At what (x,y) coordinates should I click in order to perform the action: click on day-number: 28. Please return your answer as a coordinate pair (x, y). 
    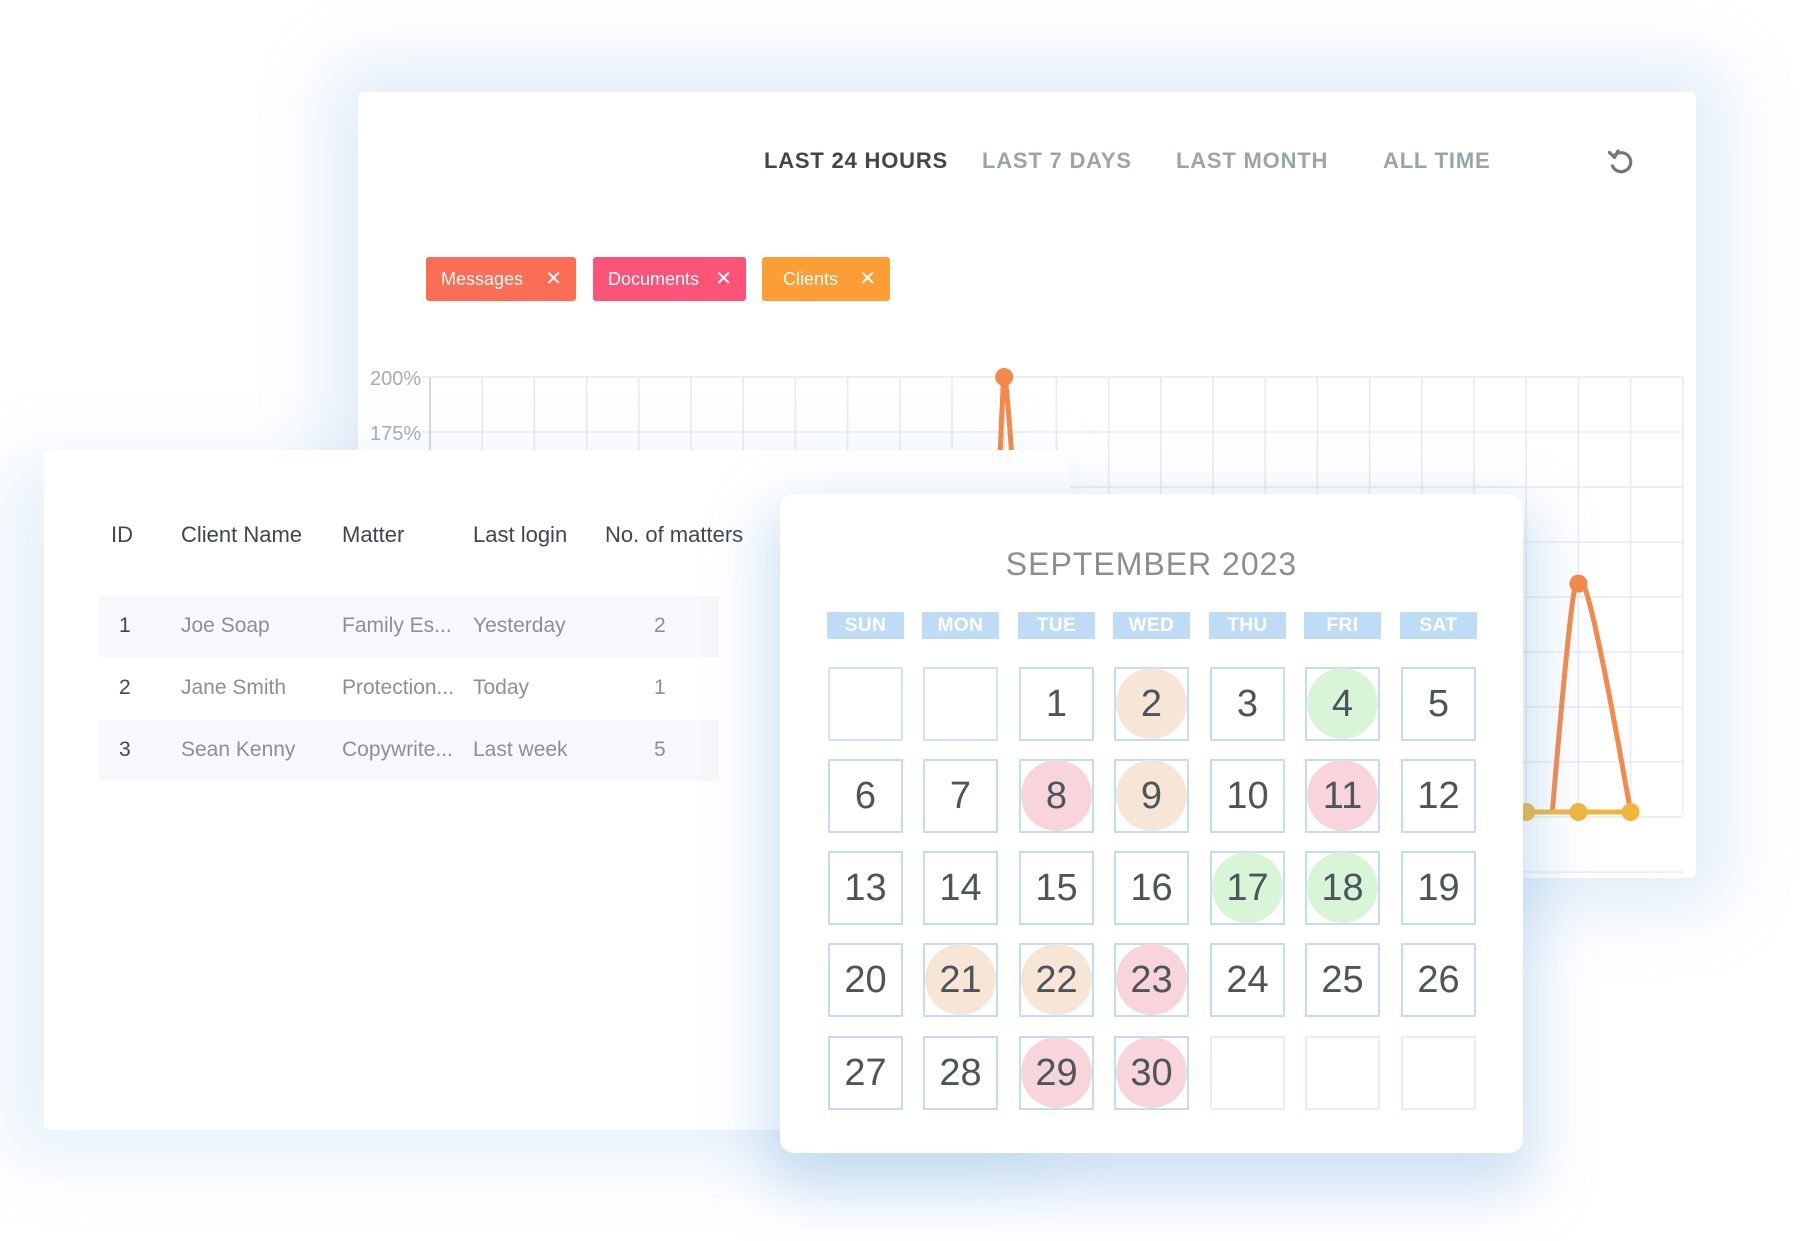
    Looking at the image, I should click on (960, 1072).